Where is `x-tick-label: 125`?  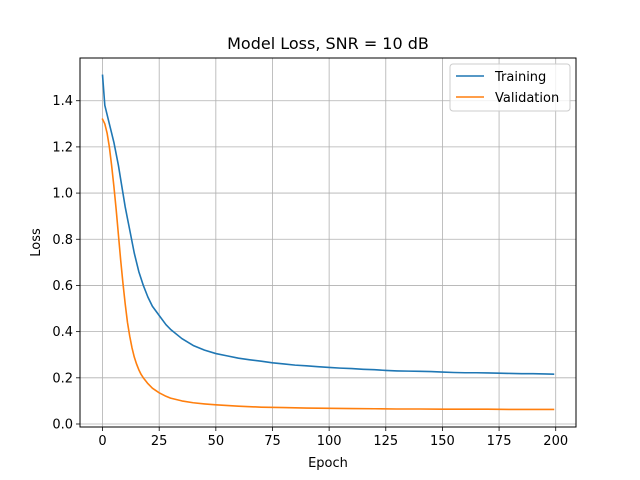
x-tick-label: 125 is located at coordinates (385, 441).